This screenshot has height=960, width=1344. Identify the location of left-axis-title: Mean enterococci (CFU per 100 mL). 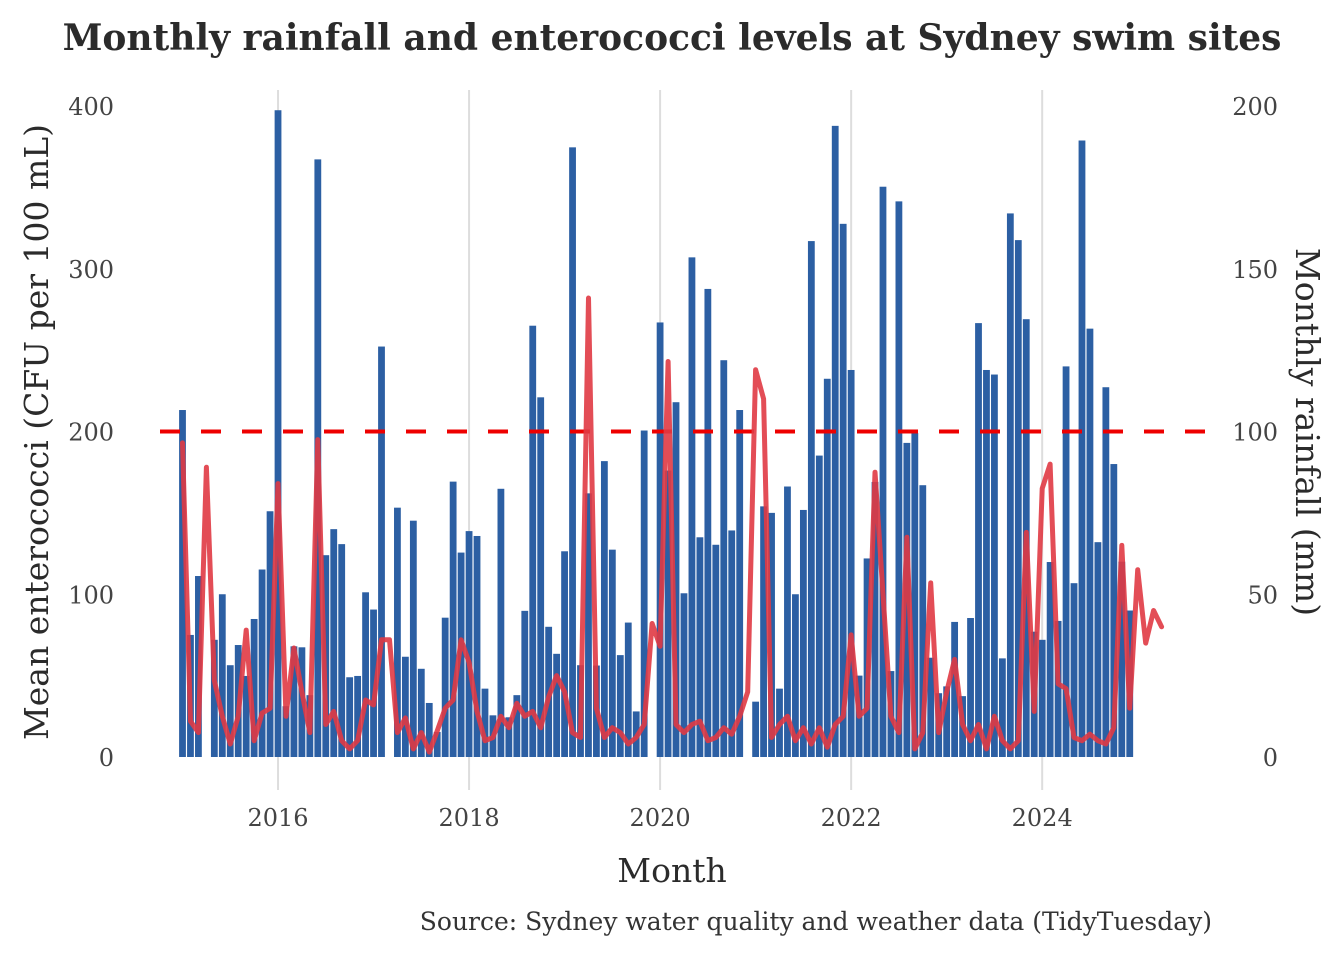
(36, 432).